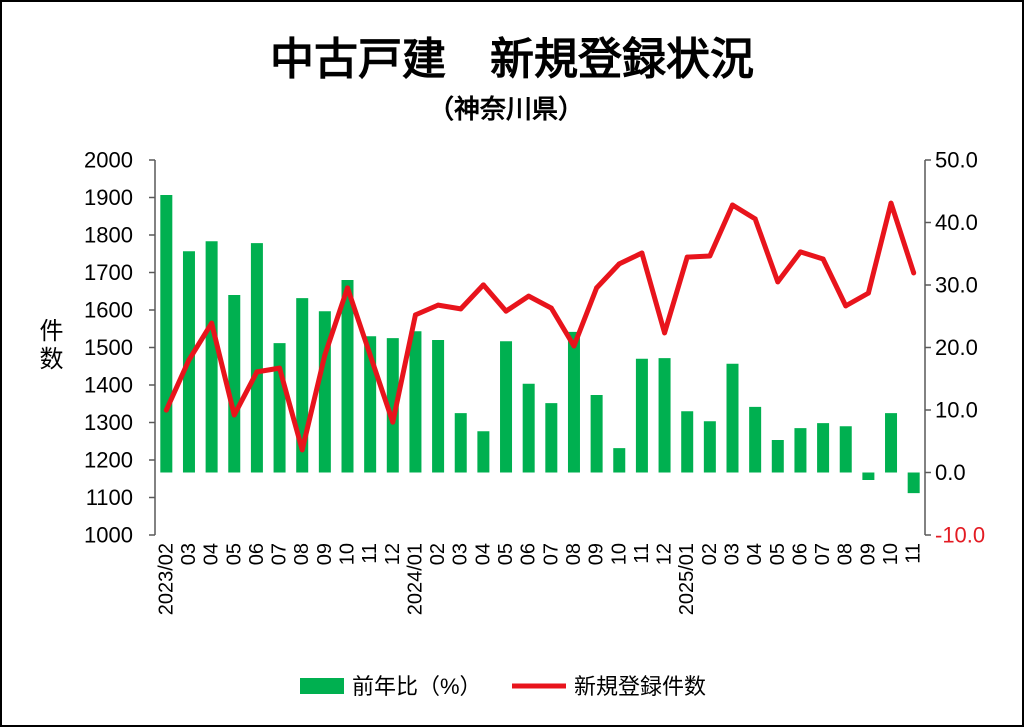 The height and width of the screenshot is (727, 1024). Describe the element at coordinates (108, 460) in the screenshot. I see `y-axis-left-tick-label: 1200` at that location.